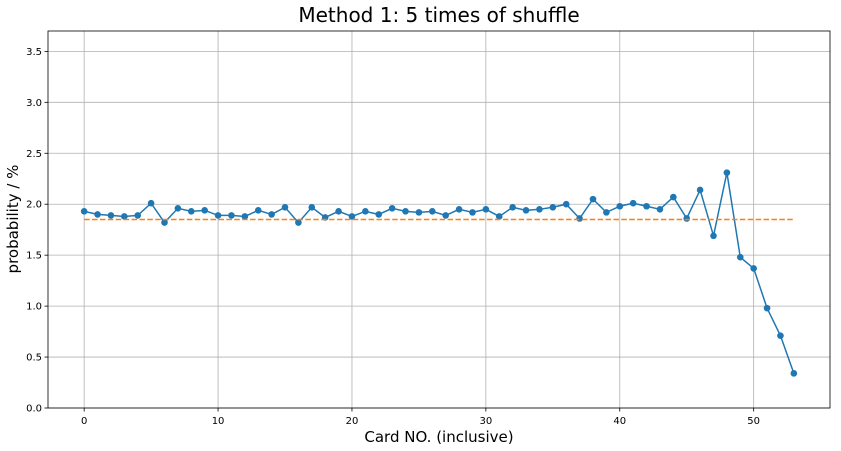  Describe the element at coordinates (34, 256) in the screenshot. I see `y-tick-label: 1.5` at that location.